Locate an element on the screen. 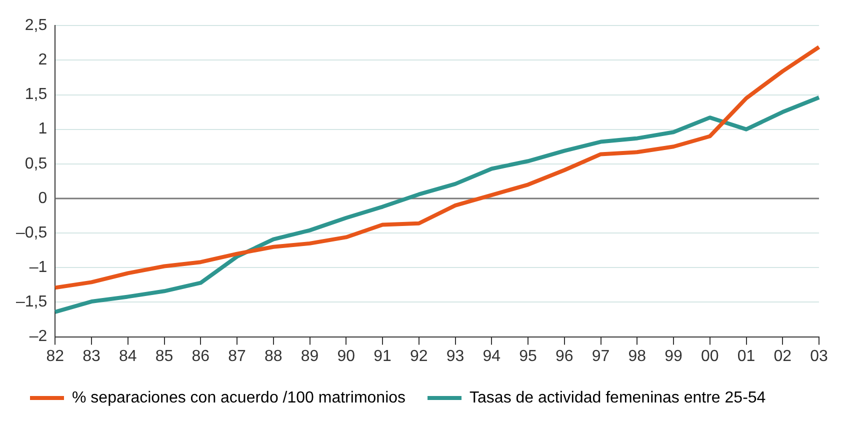 This screenshot has width=845, height=424. x-tick-label: 00 is located at coordinates (709, 356).